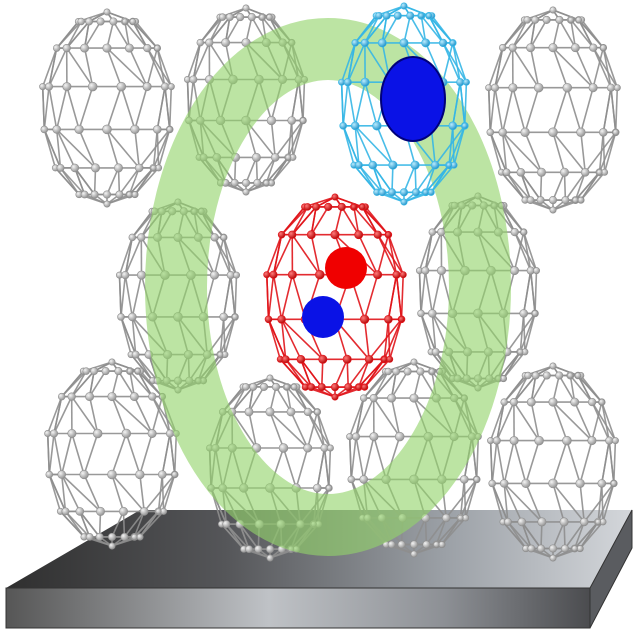 This screenshot has width=640, height=640. Describe the element at coordinates (298, 608) in the screenshot. I see `substrate-front` at that location.